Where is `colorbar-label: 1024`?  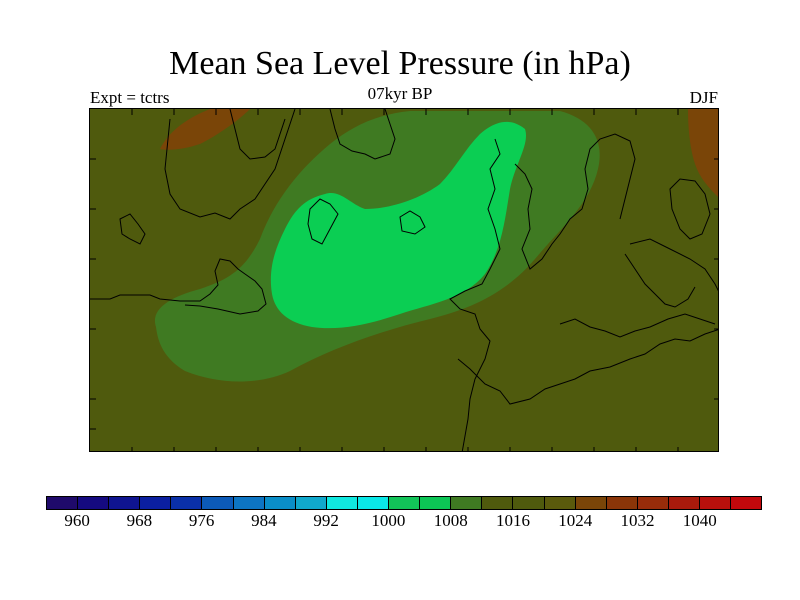
colorbar-label: 1024 is located at coordinates (575, 520).